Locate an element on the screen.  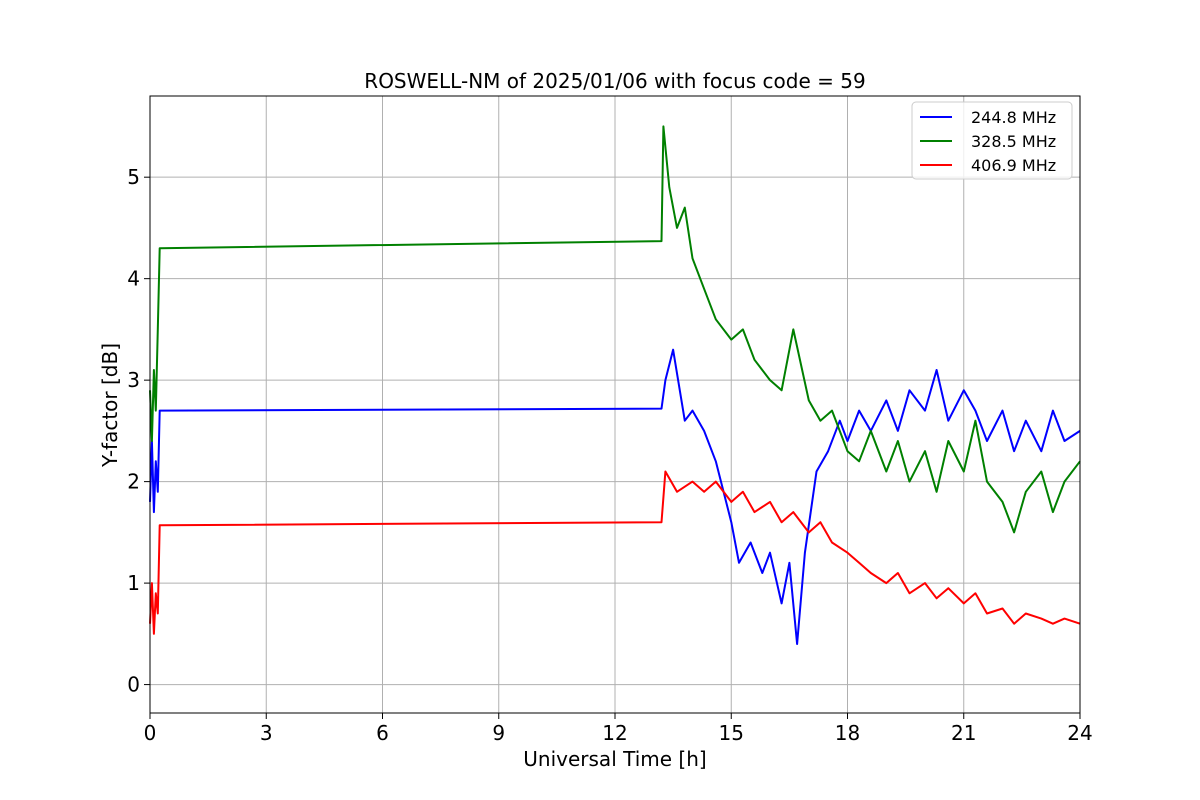
x-tick-label: 24 is located at coordinates (1079, 733).